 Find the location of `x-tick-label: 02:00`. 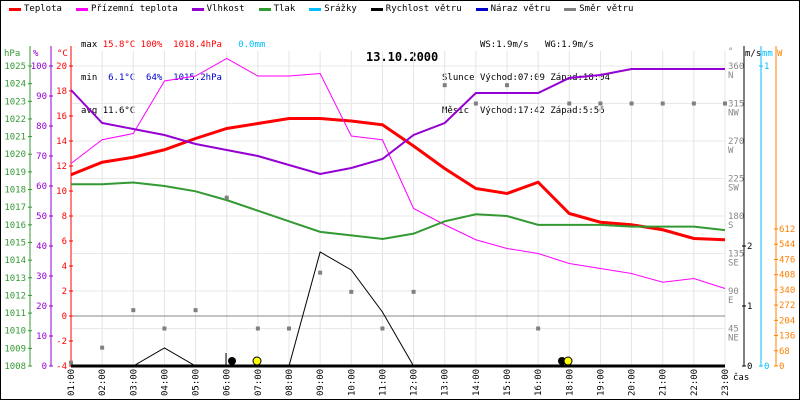

x-tick-label: 02:00 is located at coordinates (103, 382).